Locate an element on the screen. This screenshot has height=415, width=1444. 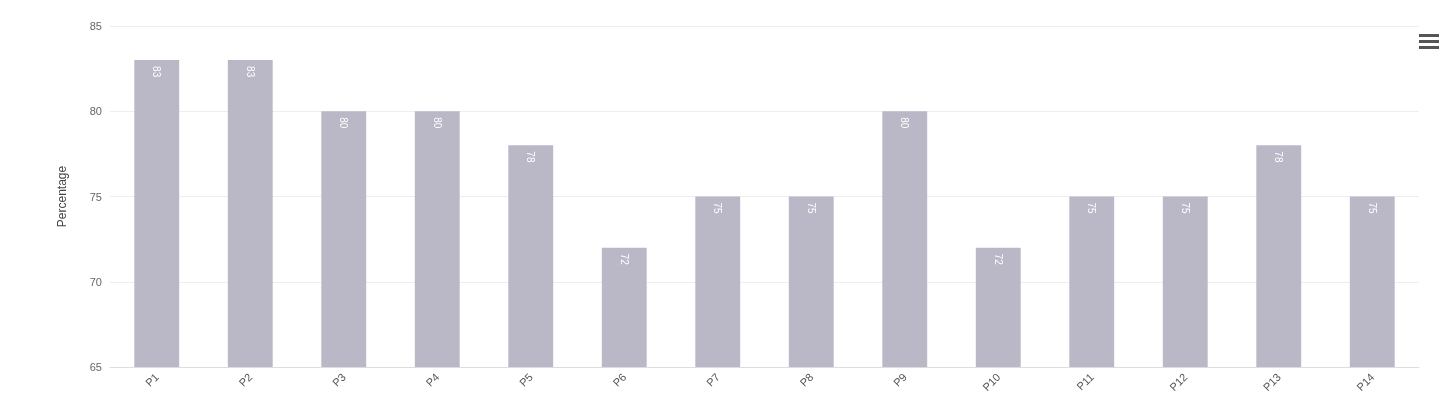
x-tick-label: P2 is located at coordinates (245, 379).